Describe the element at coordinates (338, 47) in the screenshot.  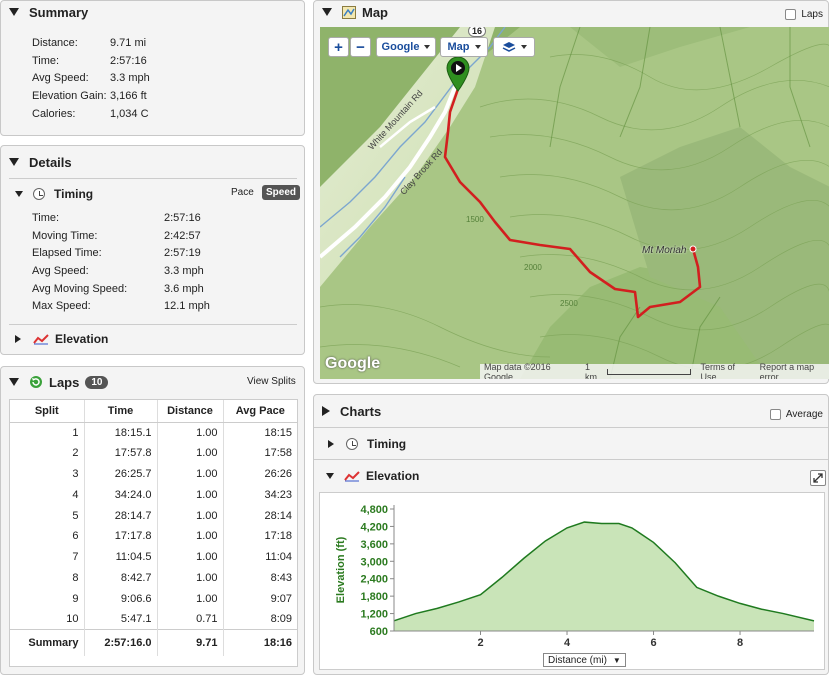
I see `zoom-in-button: +` at that location.